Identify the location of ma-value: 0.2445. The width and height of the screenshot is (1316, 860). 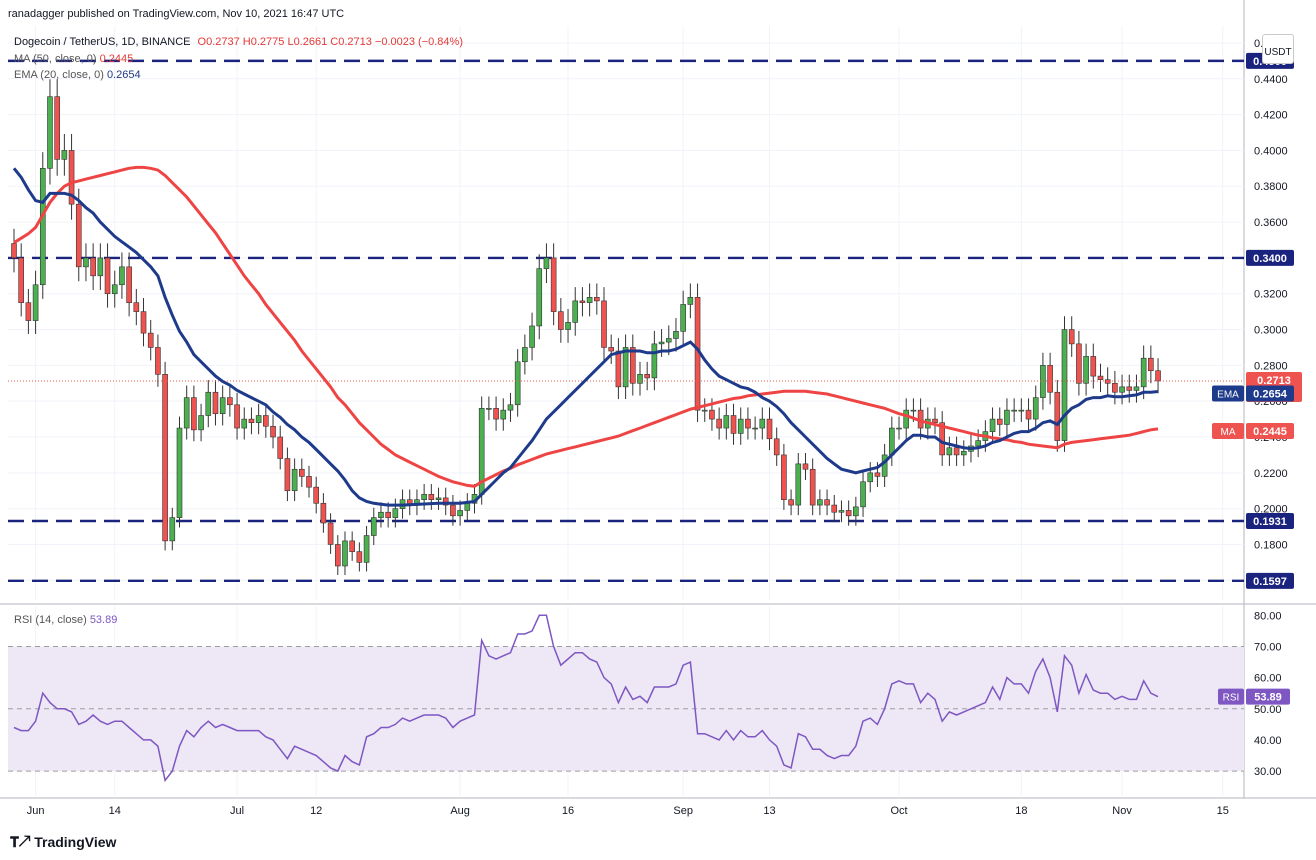
(116, 59).